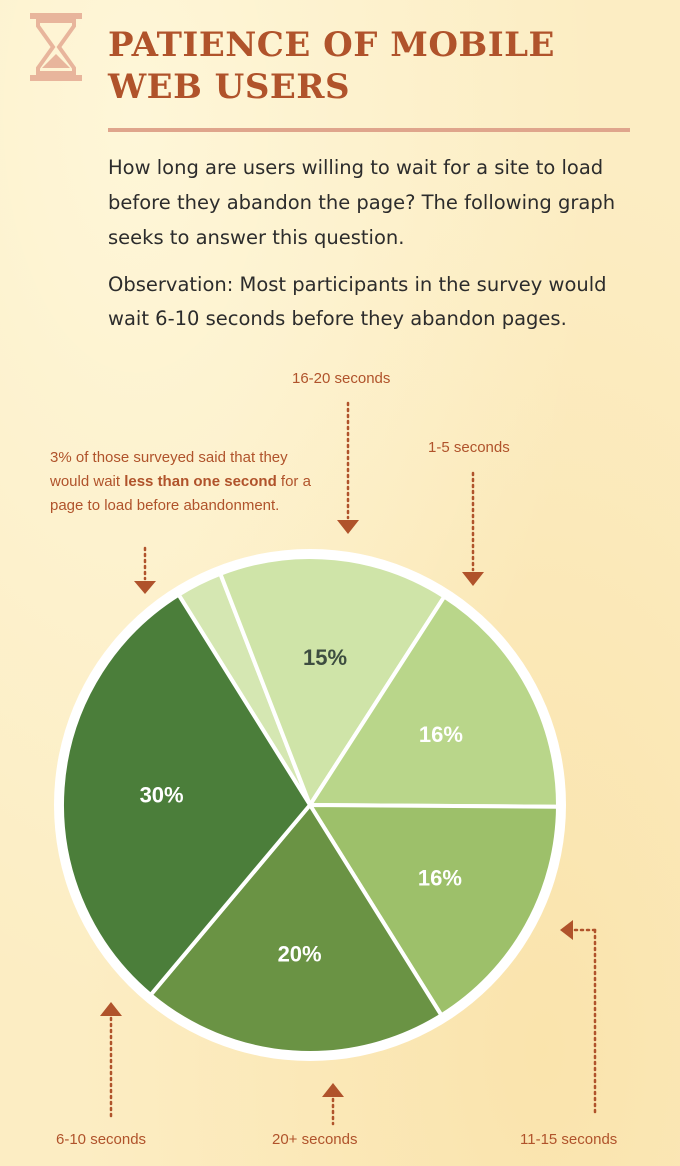  I want to click on pie-labels: 15% 16% 16% 20% 30%, so click(301, 805).